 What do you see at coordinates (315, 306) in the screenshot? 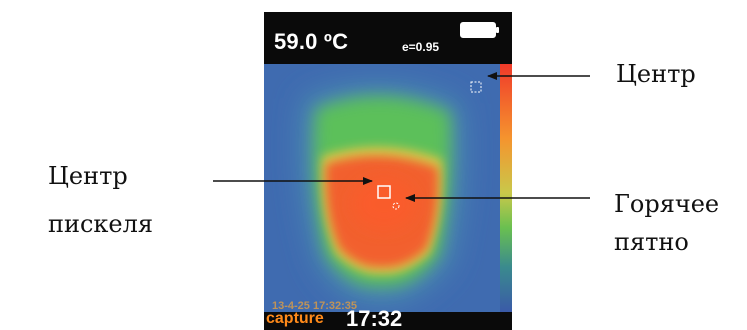
I see `capture-timestamp: 13-4-25 17:32:35` at bounding box center [315, 306].